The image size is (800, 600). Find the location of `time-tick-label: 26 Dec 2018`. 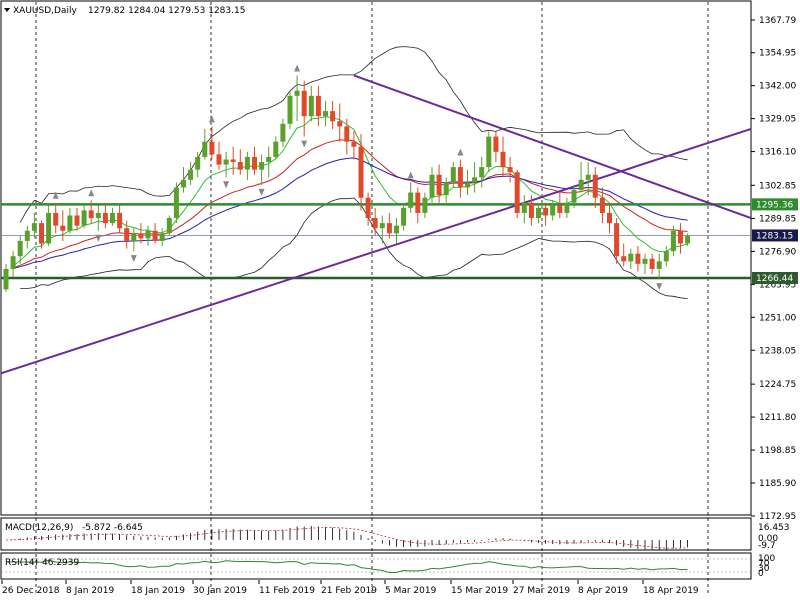

time-tick-label: 26 Dec 2018 is located at coordinates (31, 591).